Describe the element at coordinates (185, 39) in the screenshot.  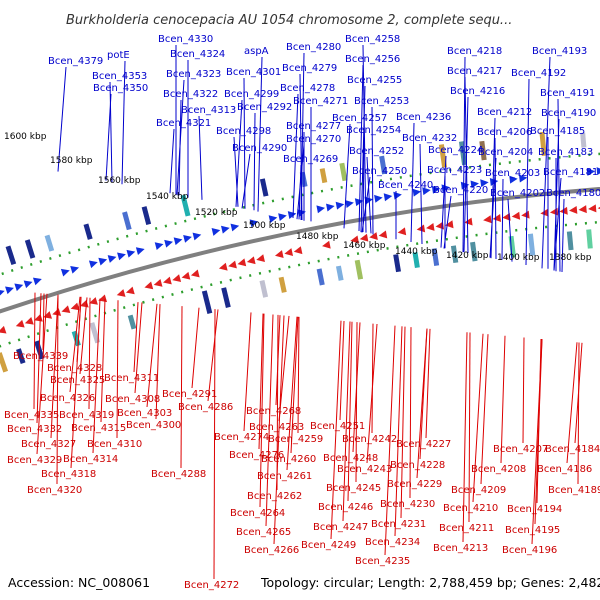
I see `forward-gene-label: Bcen_4330` at that location.